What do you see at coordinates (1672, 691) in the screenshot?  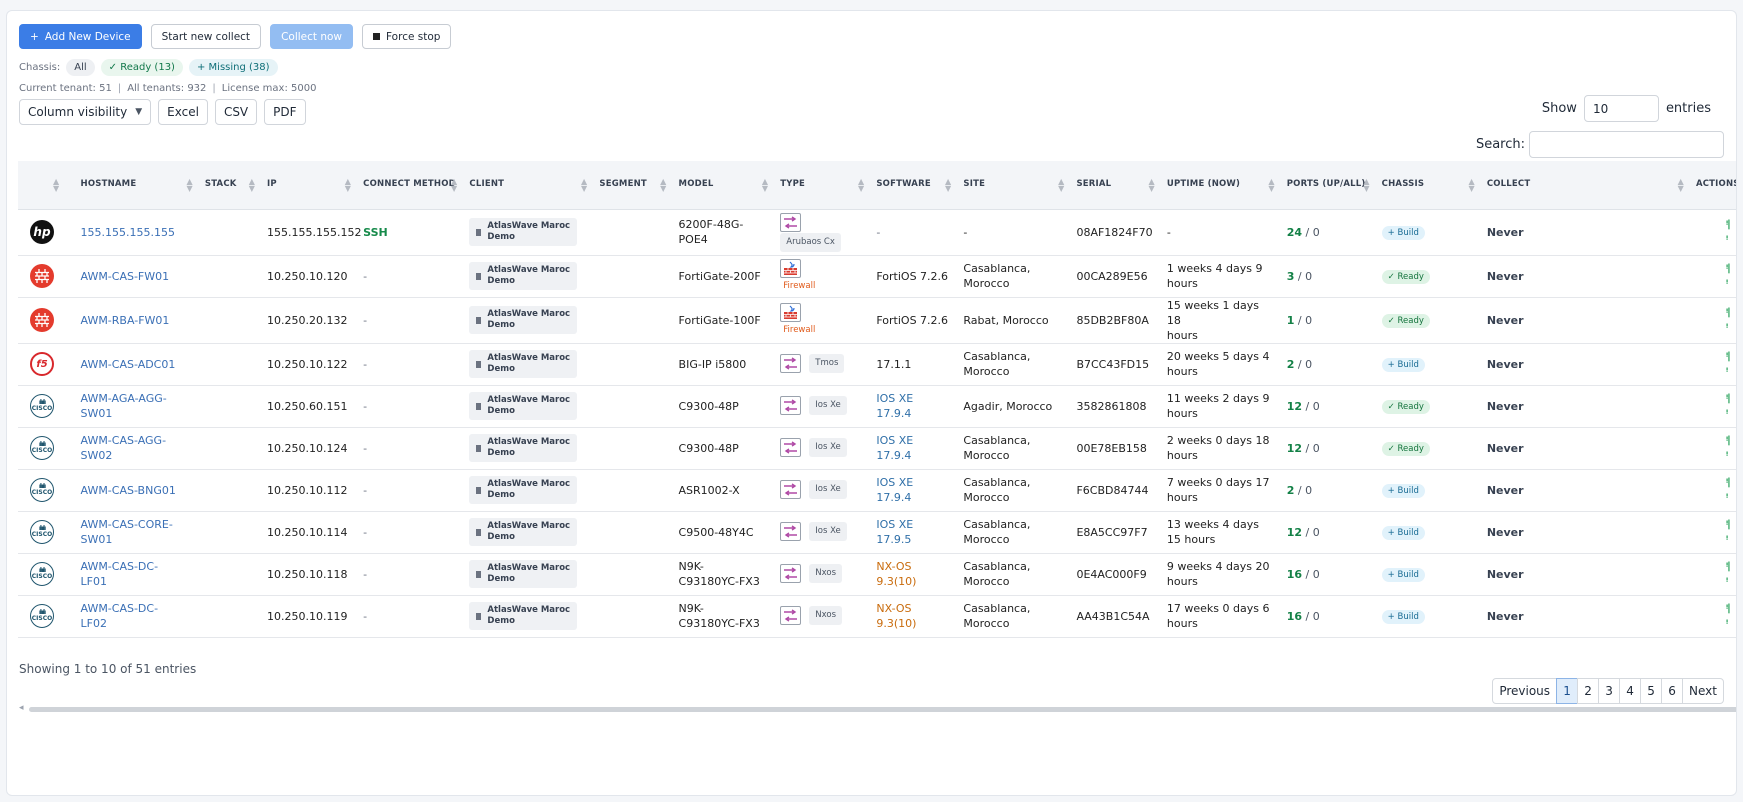 I see `page-button-6: 6` at bounding box center [1672, 691].